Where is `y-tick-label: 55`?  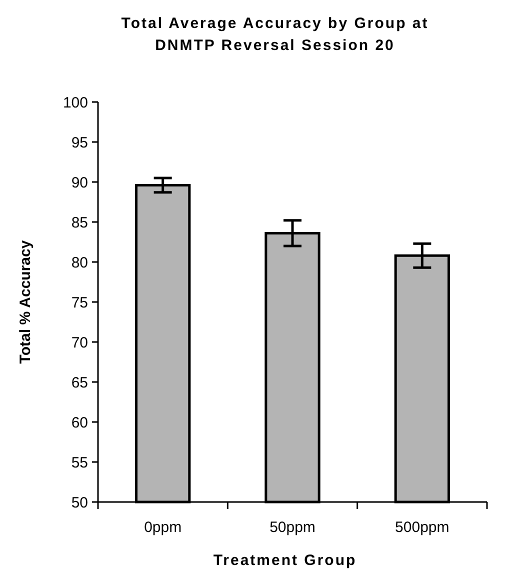 y-tick-label: 55 is located at coordinates (79, 463).